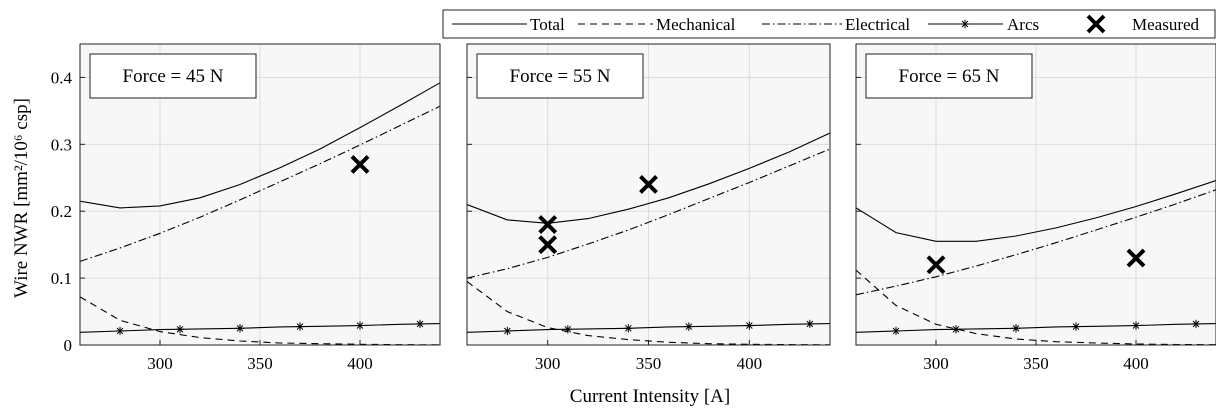 Image resolution: width=1216 pixels, height=417 pixels. I want to click on legend-label-mechanical: Mechanical, so click(696, 24).